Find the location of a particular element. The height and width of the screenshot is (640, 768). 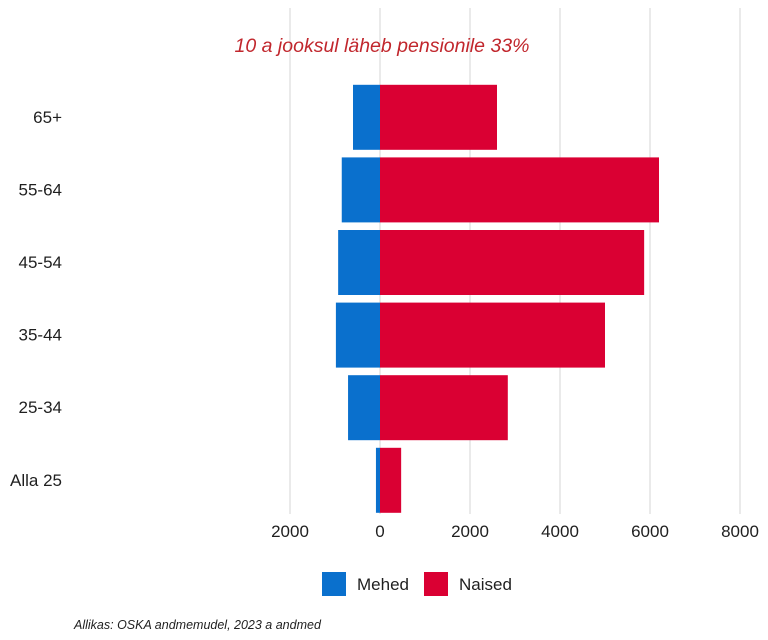

x-tick-label-2: 2000 is located at coordinates (470, 531).